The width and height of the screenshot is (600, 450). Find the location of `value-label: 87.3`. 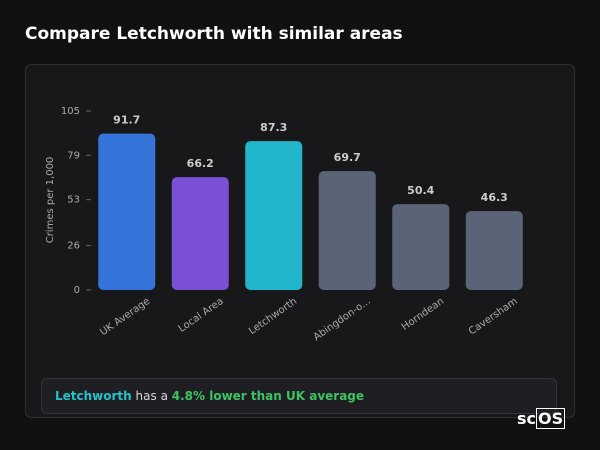

value-label: 87.3 is located at coordinates (273, 127).